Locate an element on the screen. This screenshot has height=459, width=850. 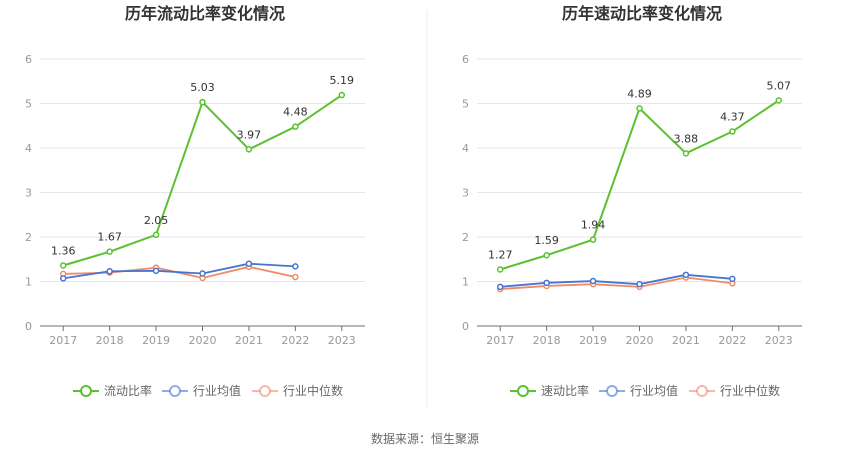
data-label: 2.05 is located at coordinates (156, 220).